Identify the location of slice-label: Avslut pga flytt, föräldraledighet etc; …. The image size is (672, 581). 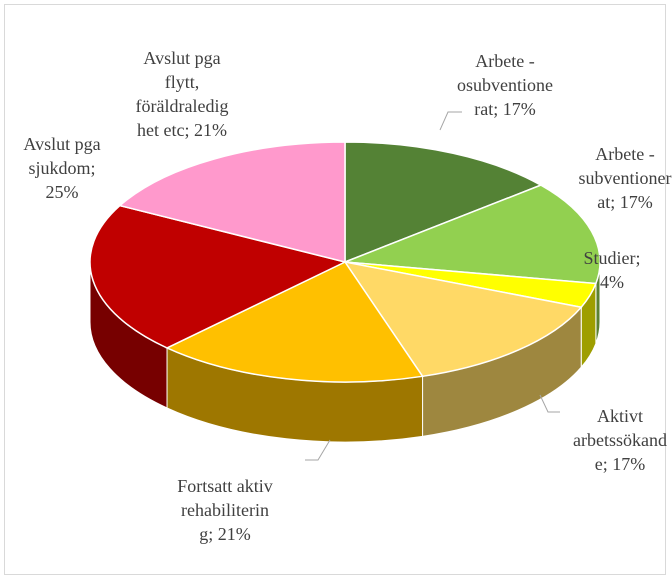
(182, 94).